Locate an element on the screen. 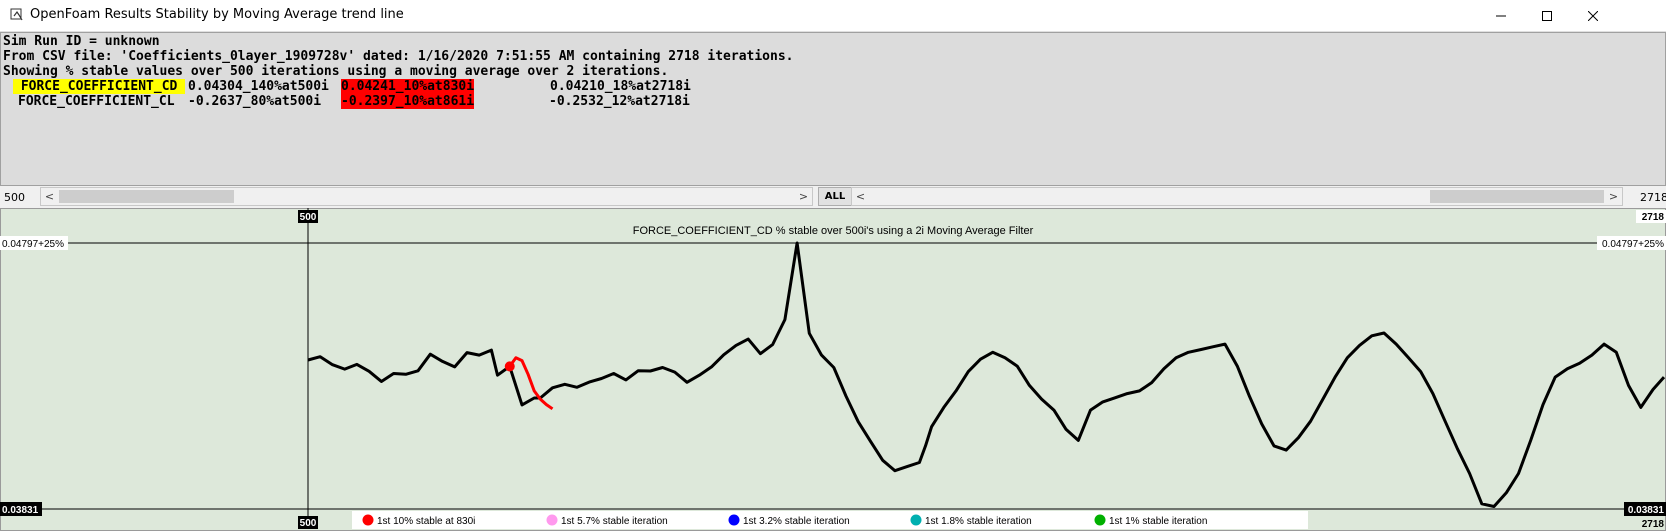 The width and height of the screenshot is (1666, 531). stable-point-marker is located at coordinates (509, 366).